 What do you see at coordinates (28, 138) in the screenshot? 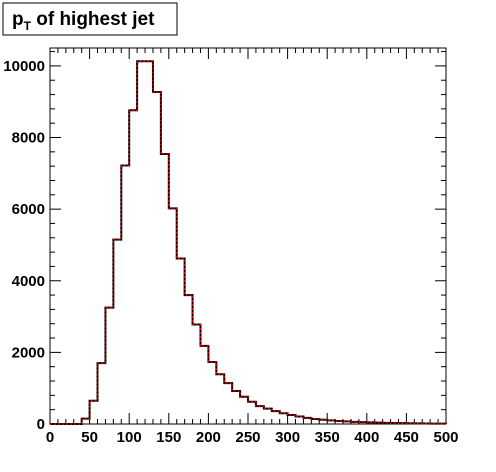
I see `y-tick-label: 8000` at bounding box center [28, 138].